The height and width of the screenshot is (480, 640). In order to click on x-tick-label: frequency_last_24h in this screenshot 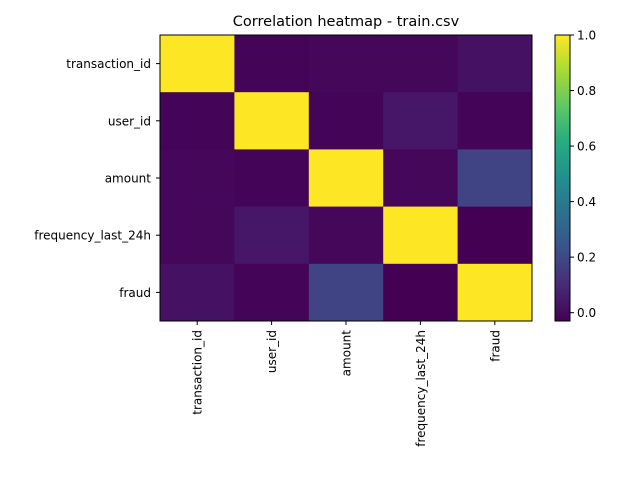, I will do `click(421, 388)`.